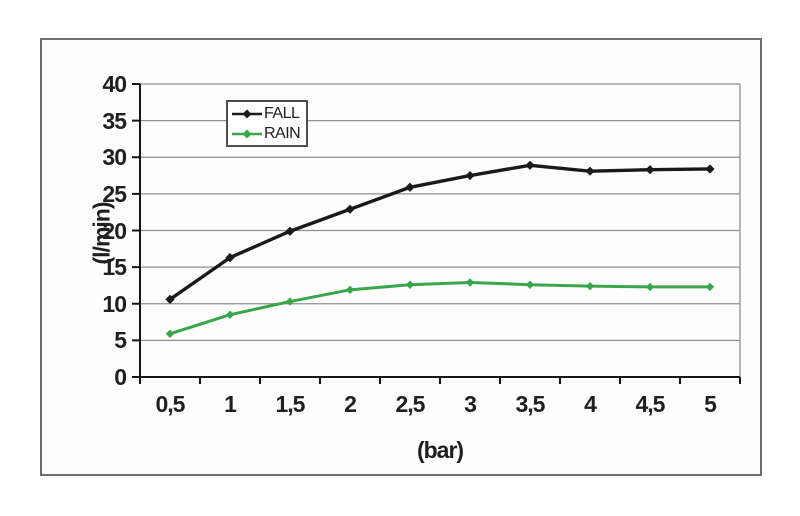 The width and height of the screenshot is (800, 516). I want to click on x-tick-label: 1, so click(230, 404).